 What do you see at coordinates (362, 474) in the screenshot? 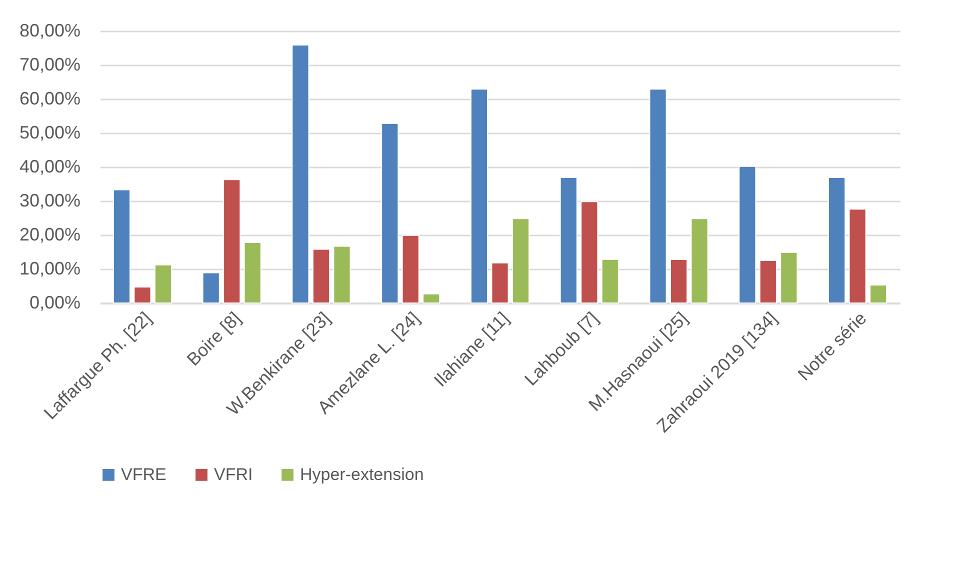
I see `legend-label: Hyper-extension` at bounding box center [362, 474].